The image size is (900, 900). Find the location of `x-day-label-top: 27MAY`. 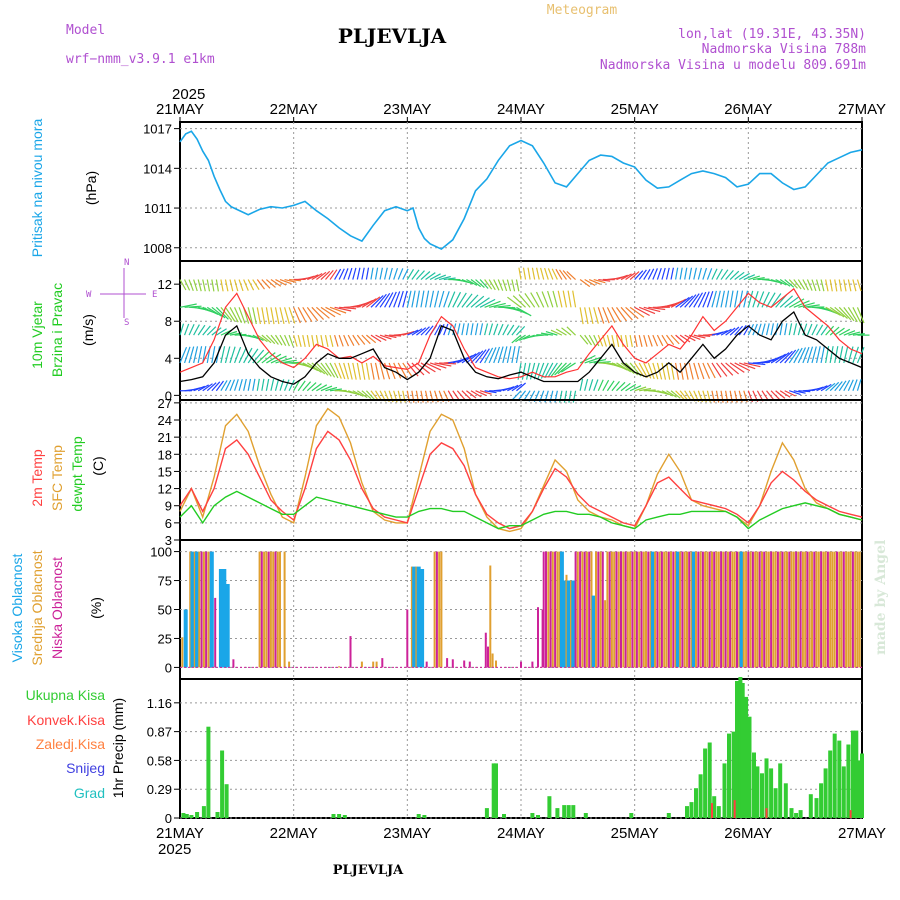

x-day-label-top: 27MAY is located at coordinates (862, 109).